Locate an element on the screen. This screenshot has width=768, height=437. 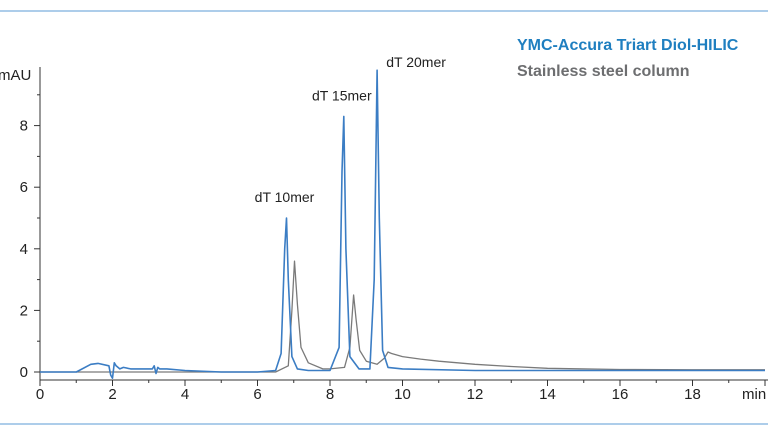
peak-label: dT 10mer is located at coordinates (285, 197).